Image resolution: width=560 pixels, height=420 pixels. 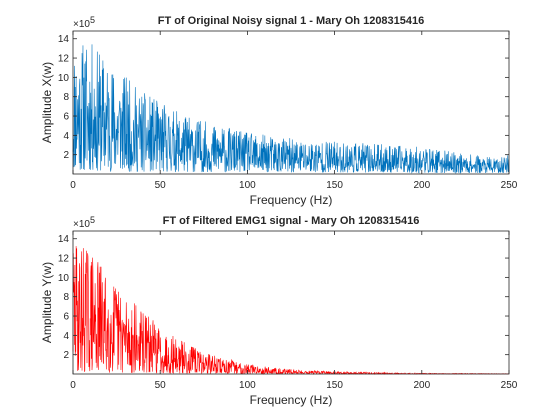 What do you see at coordinates (47, 302) in the screenshot?
I see `y-axis-label: Amplitude Y(w)` at bounding box center [47, 302].